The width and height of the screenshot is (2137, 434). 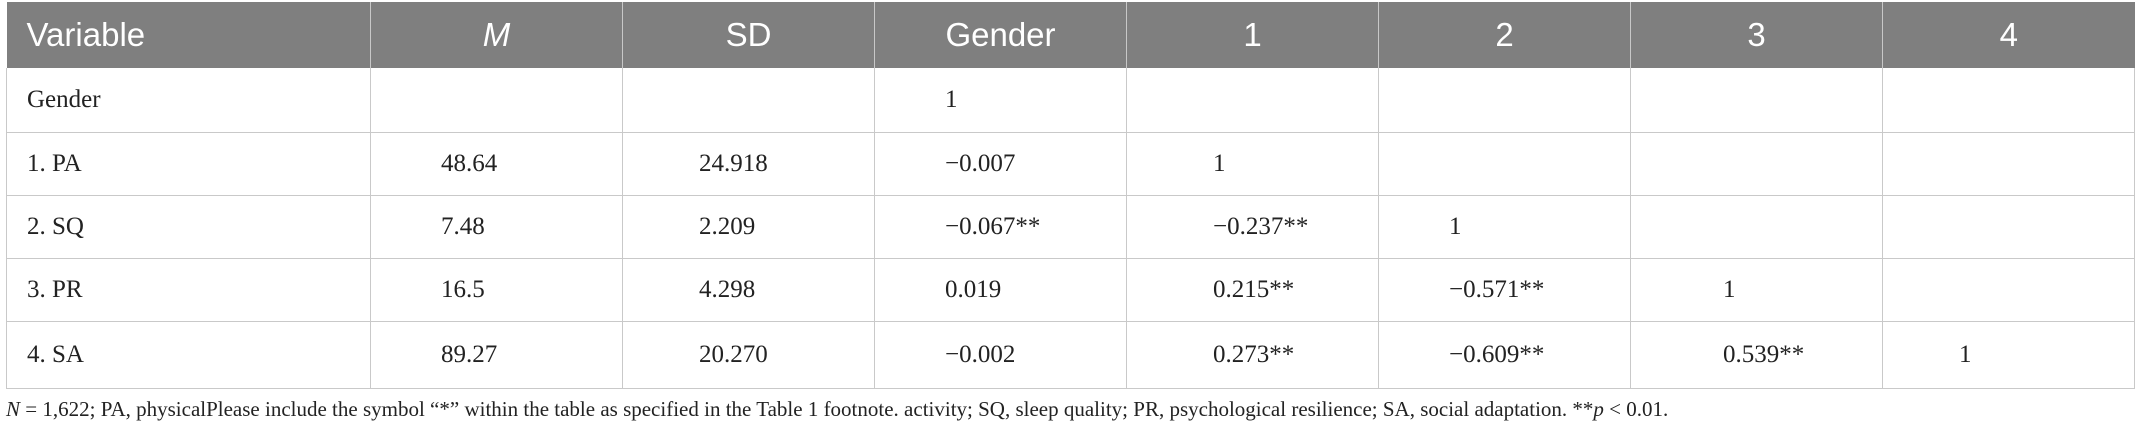 I want to click on row-label-cell: 1. PA, so click(x=188, y=164).